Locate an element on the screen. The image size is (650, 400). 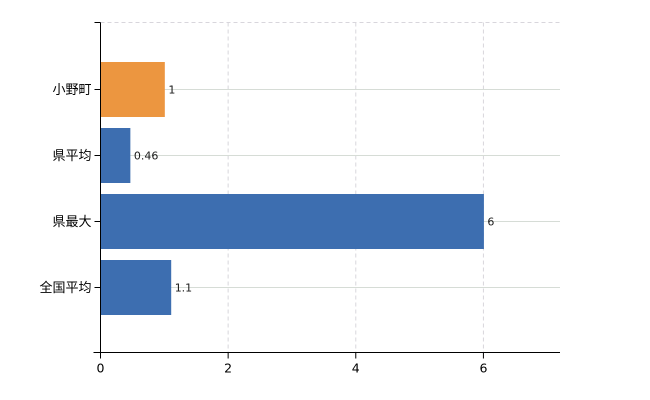
bar-value-label: 0.46 is located at coordinates (146, 156).